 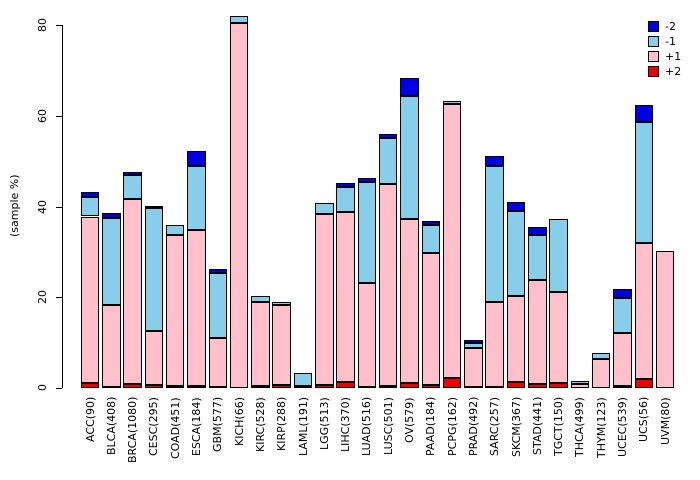 What do you see at coordinates (303, 427) in the screenshot?
I see `x-axis-label: LAML(191)` at bounding box center [303, 427].